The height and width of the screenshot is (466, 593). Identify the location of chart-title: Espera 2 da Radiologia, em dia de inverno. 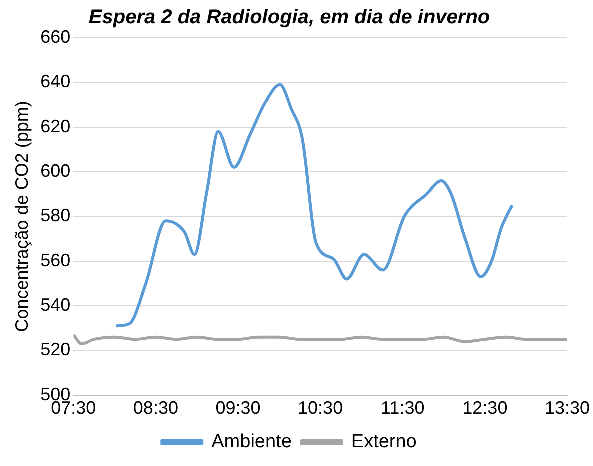
(289, 17).